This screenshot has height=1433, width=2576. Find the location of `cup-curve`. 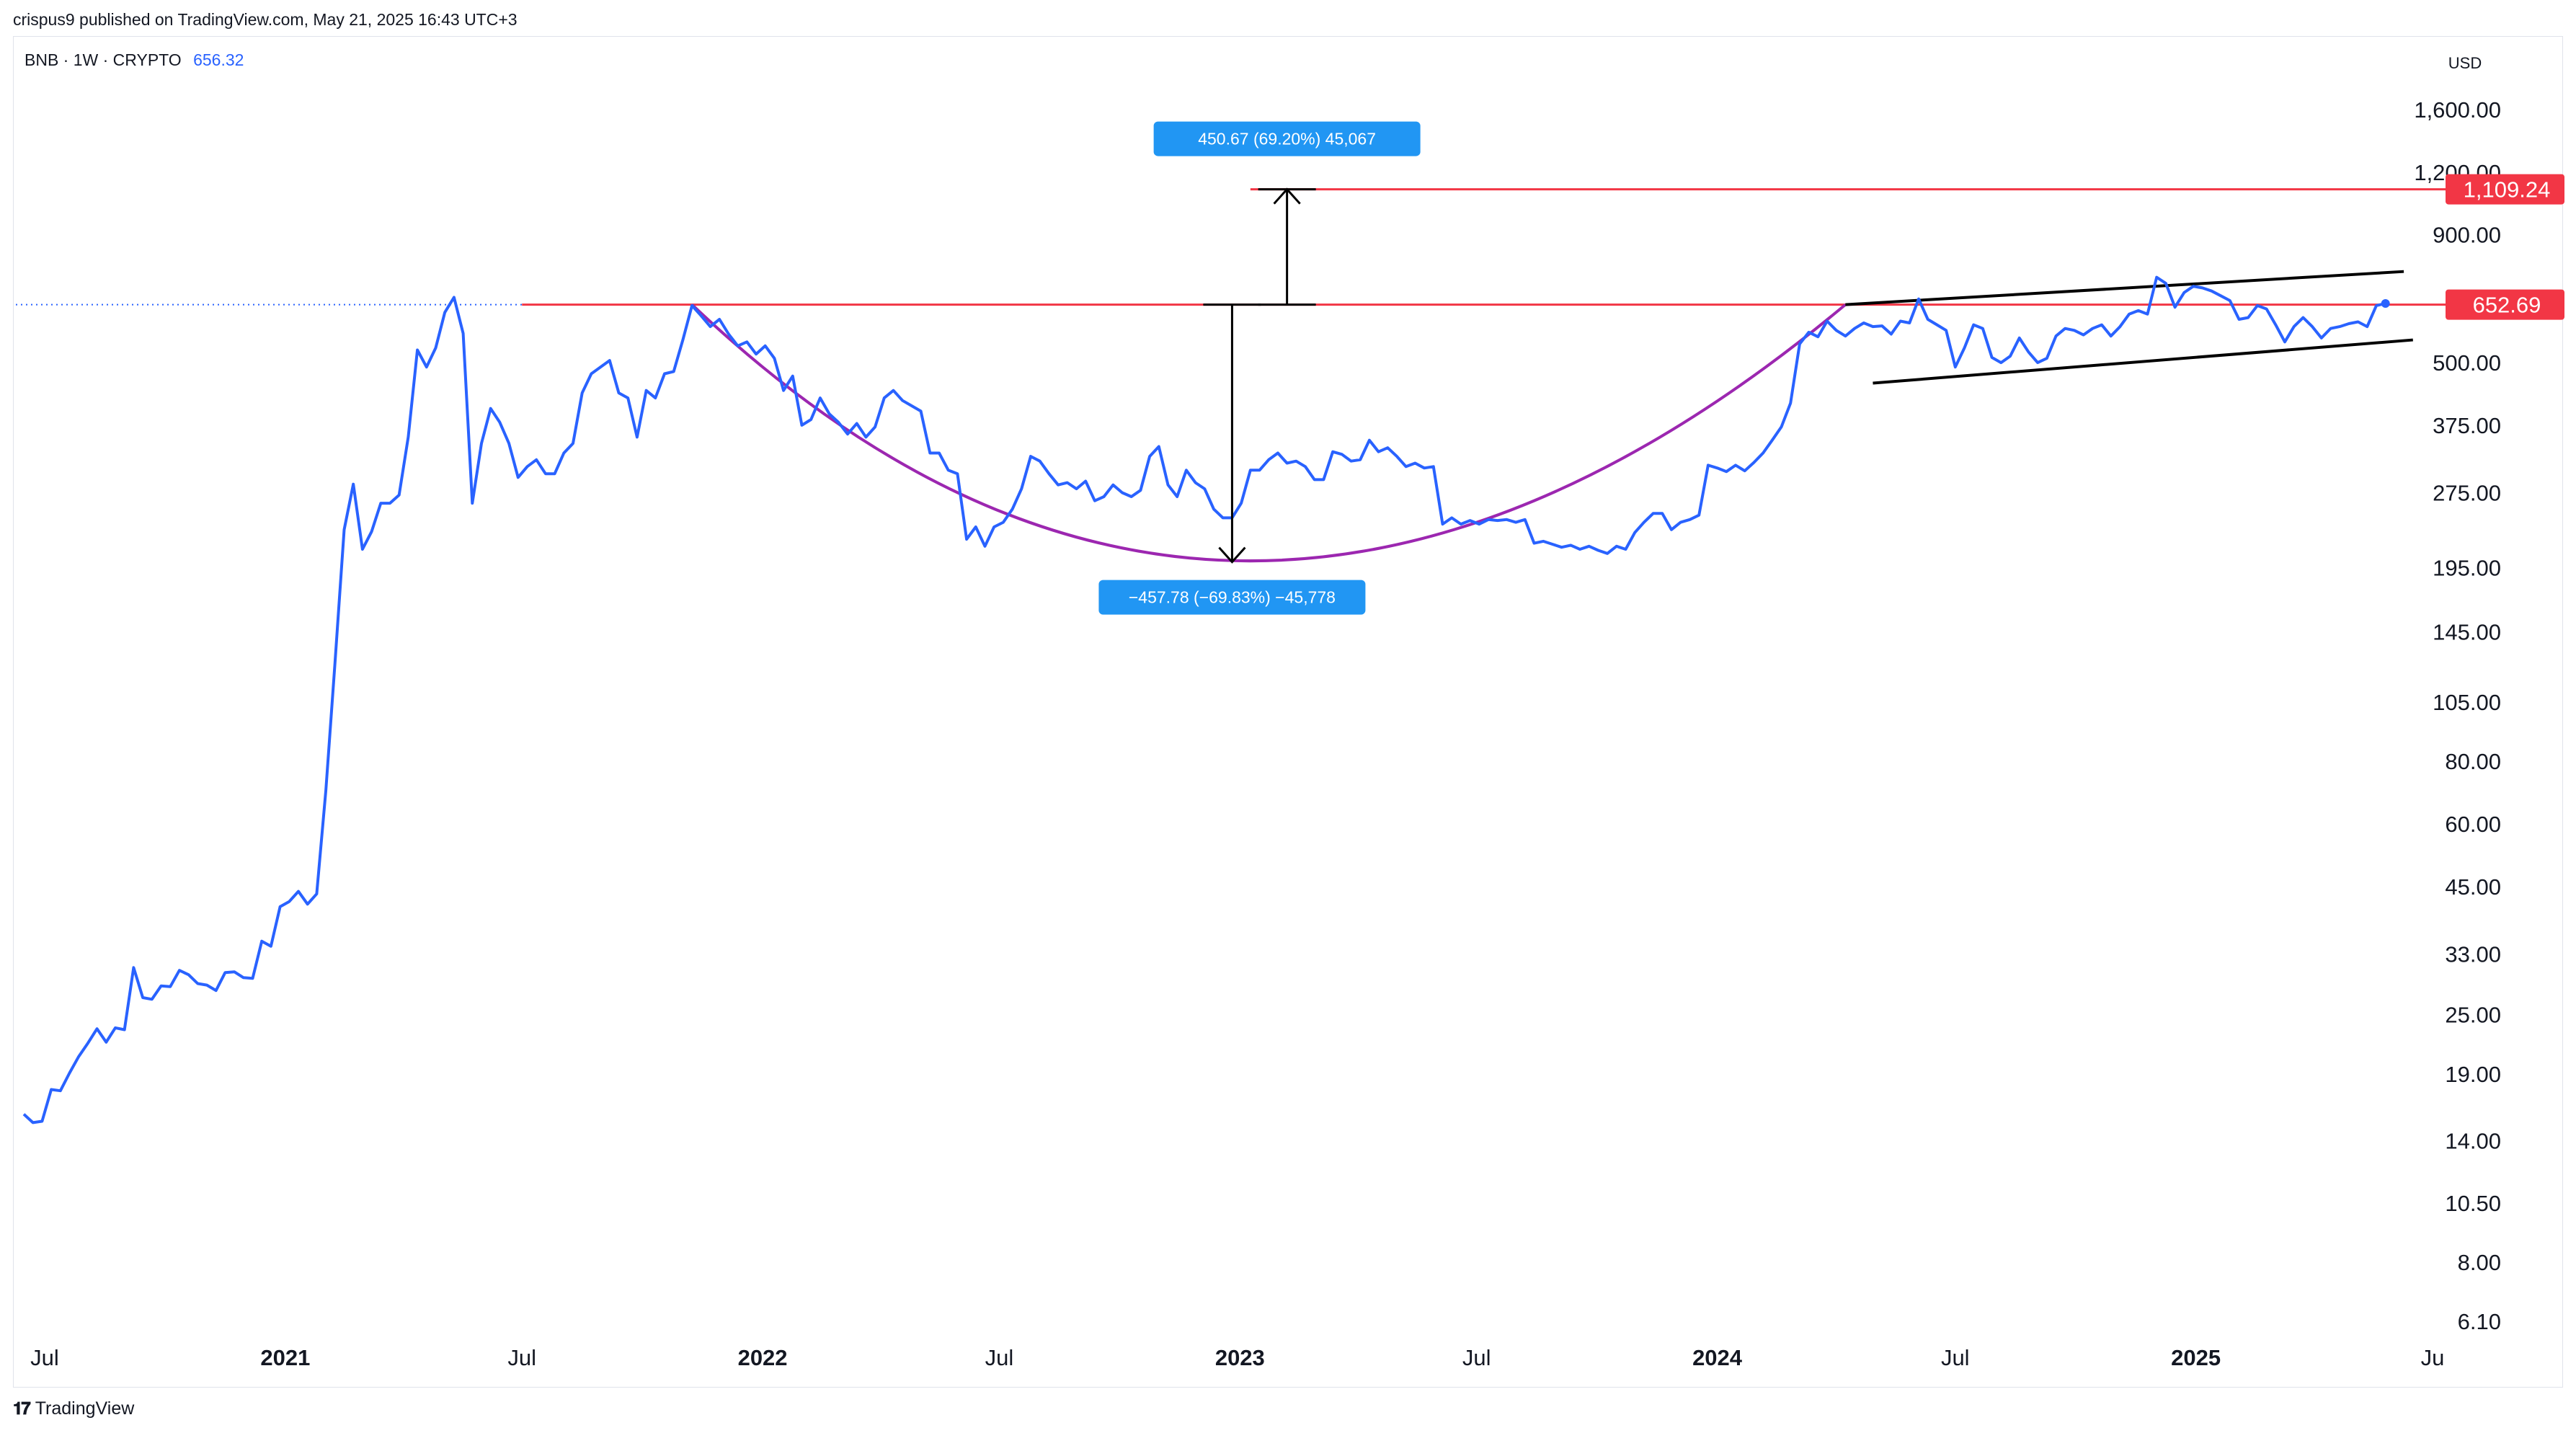

cup-curve is located at coordinates (1268, 432).